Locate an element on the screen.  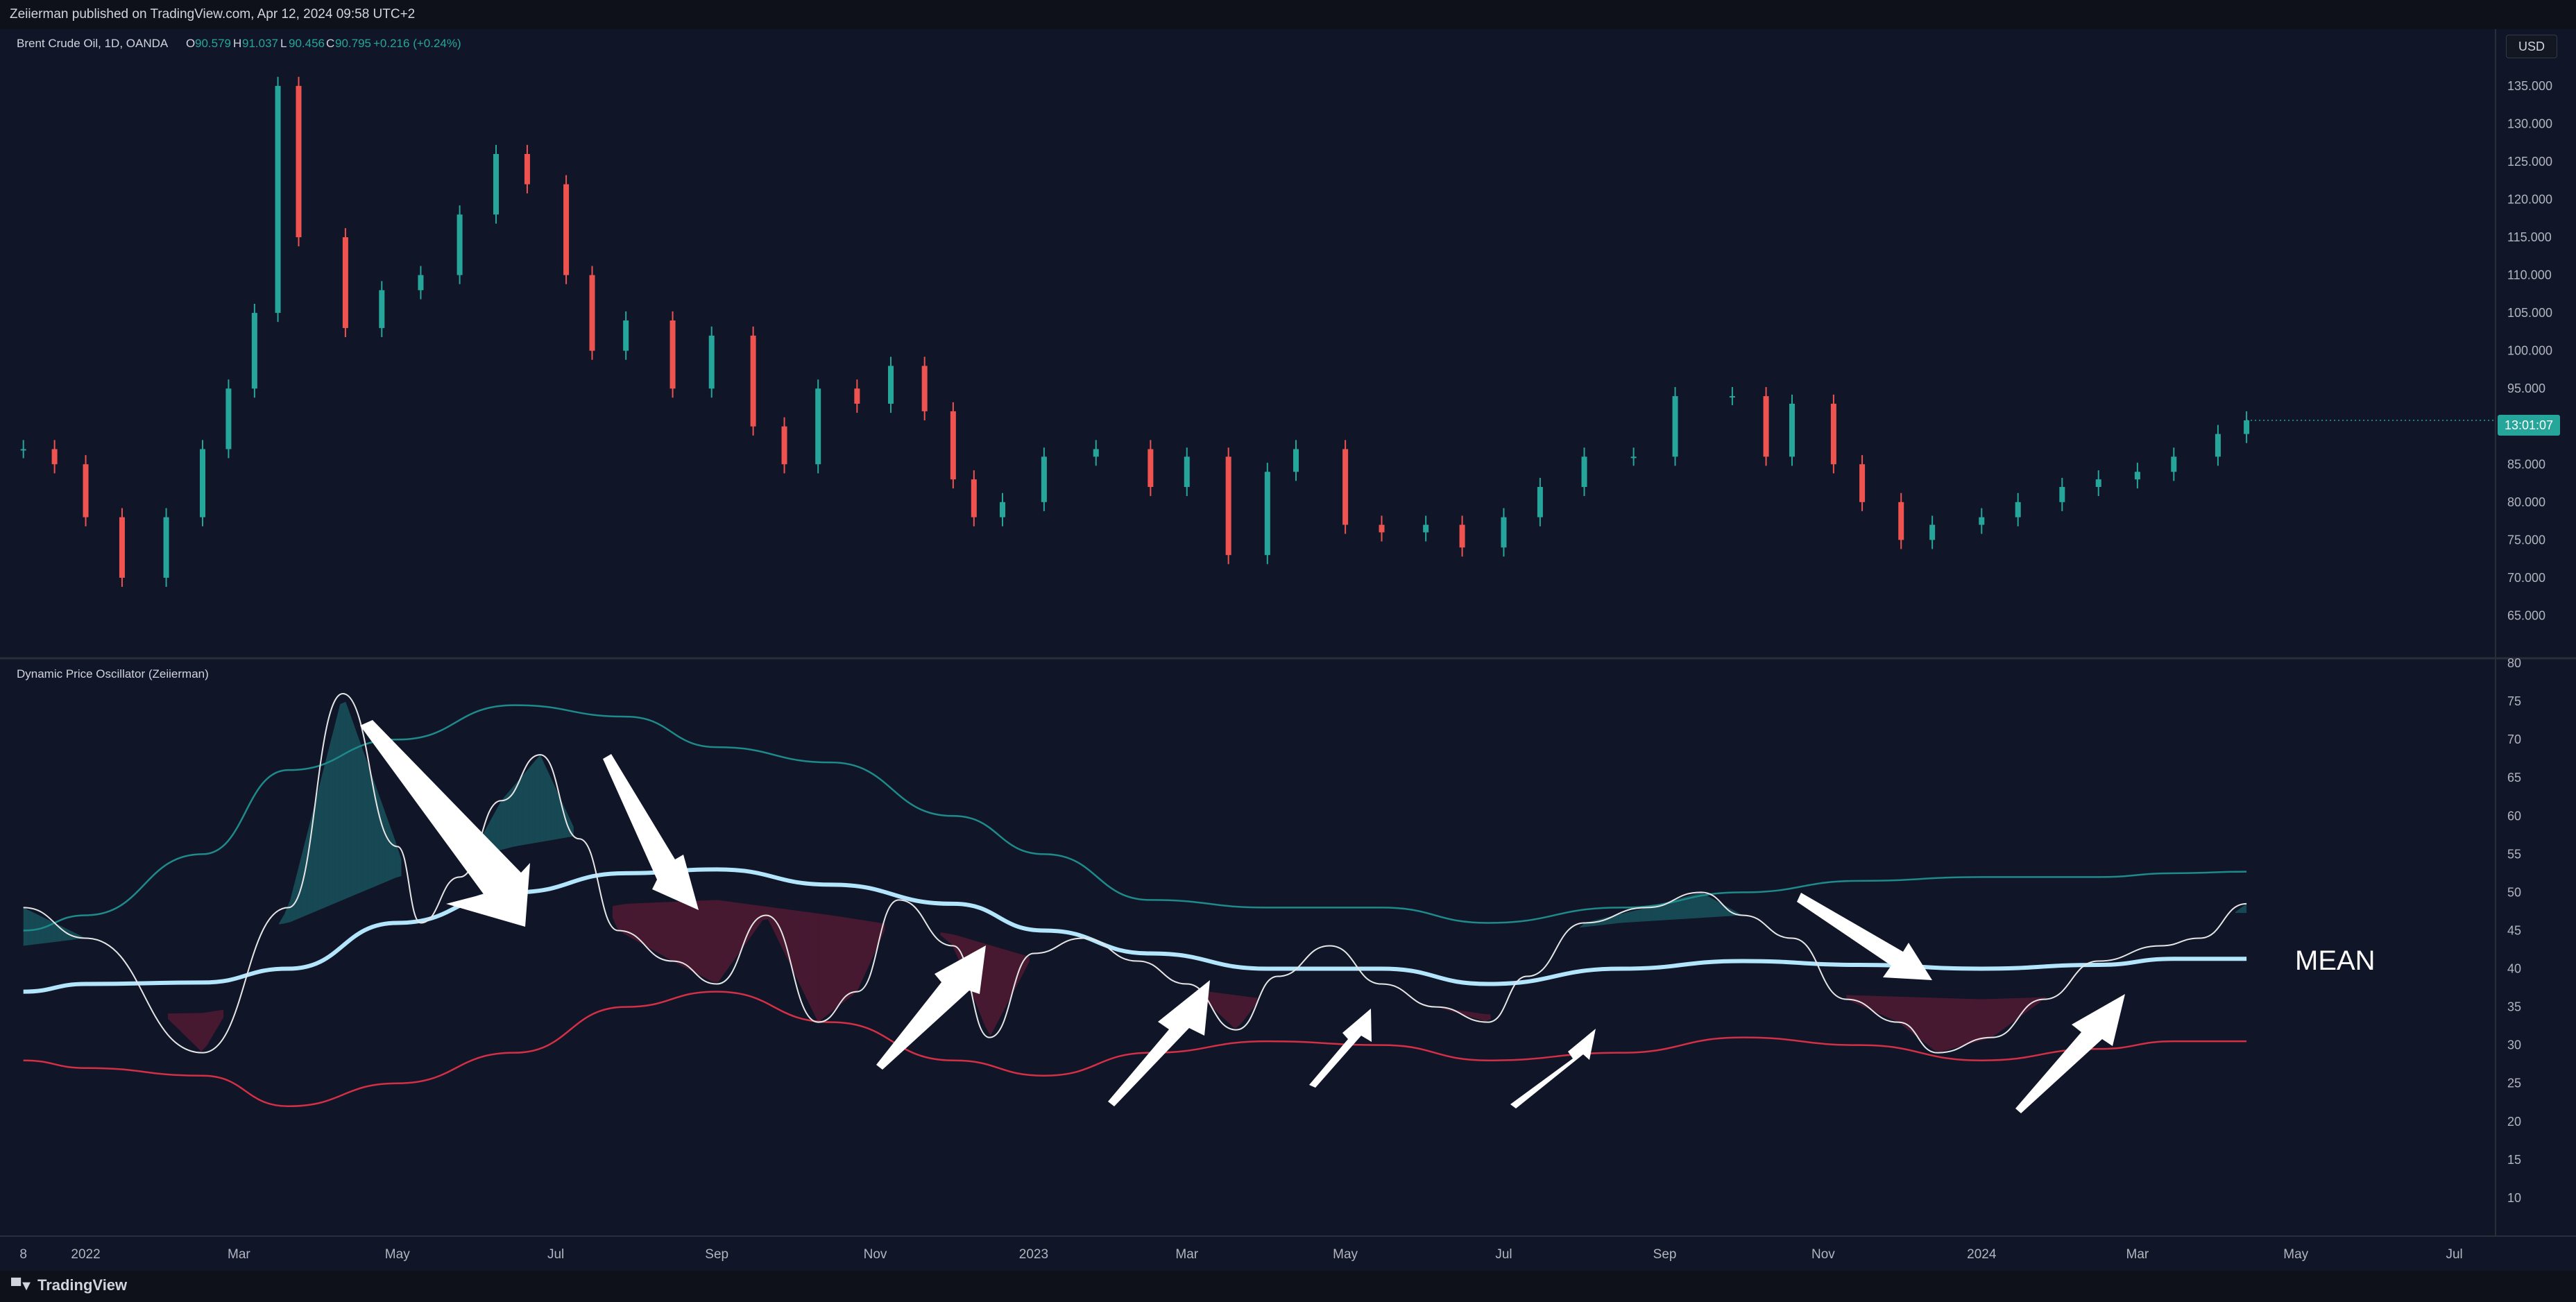
osc-tick-label: 55 is located at coordinates (2514, 854).